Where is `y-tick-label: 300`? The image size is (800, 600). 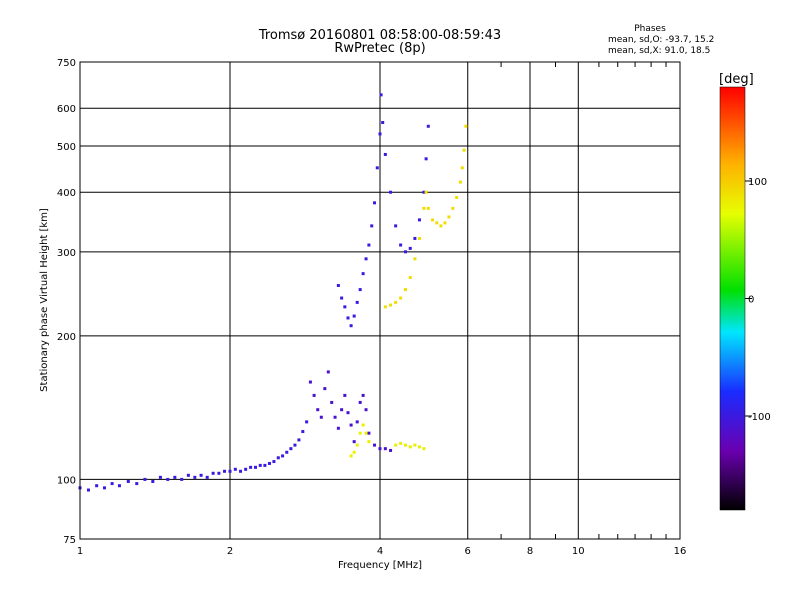 y-tick-label: 300 is located at coordinates (66, 253).